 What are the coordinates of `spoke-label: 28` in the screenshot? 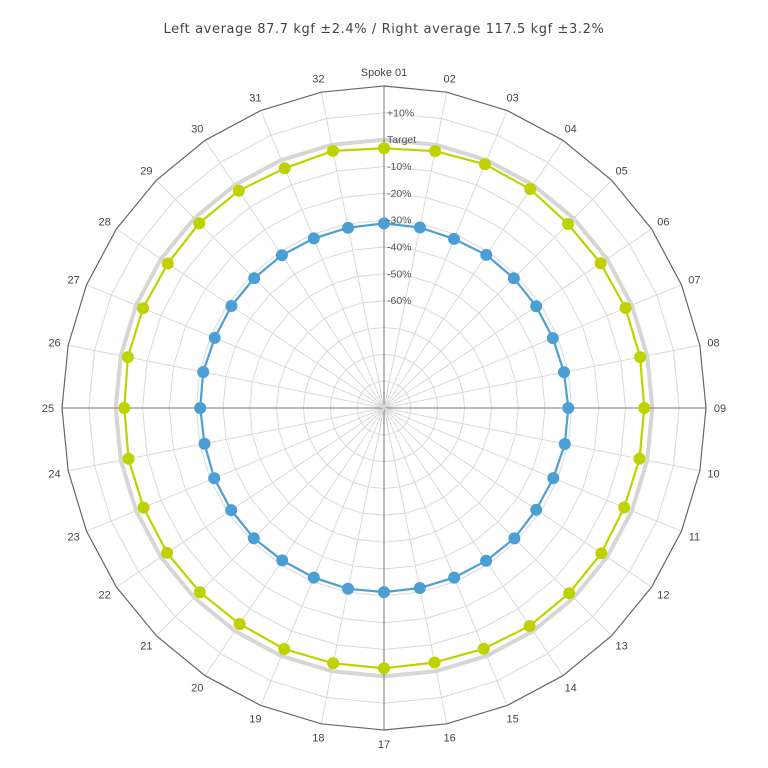 It's located at (104, 222).